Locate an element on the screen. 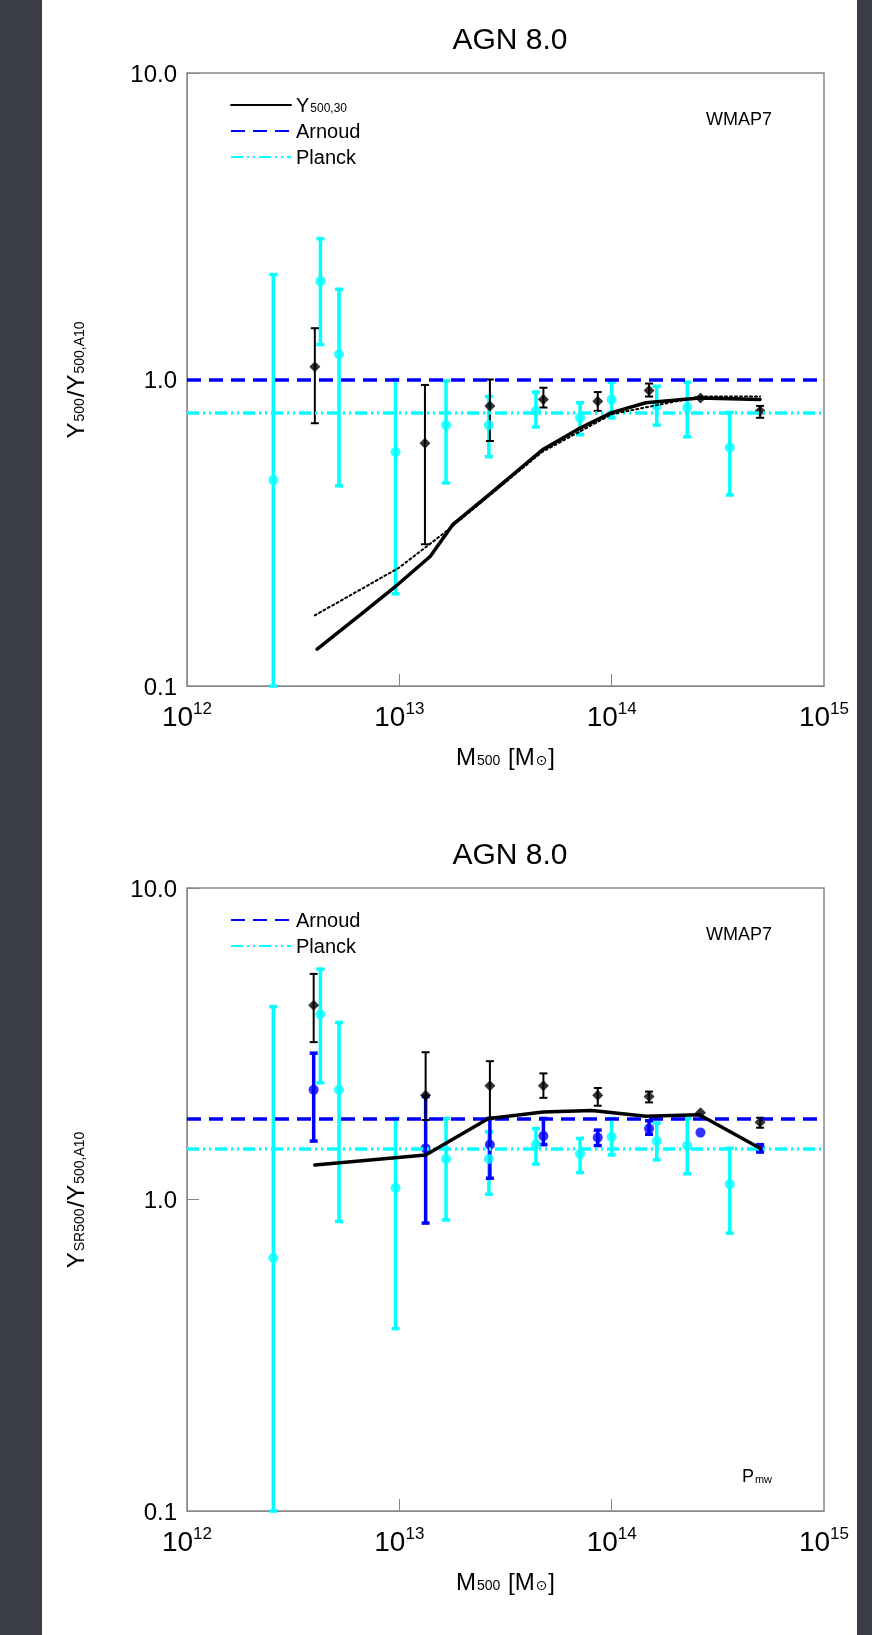 The height and width of the screenshot is (1635, 872). y-axis-title: Y500/Y500,A10 is located at coordinates (75, 380).